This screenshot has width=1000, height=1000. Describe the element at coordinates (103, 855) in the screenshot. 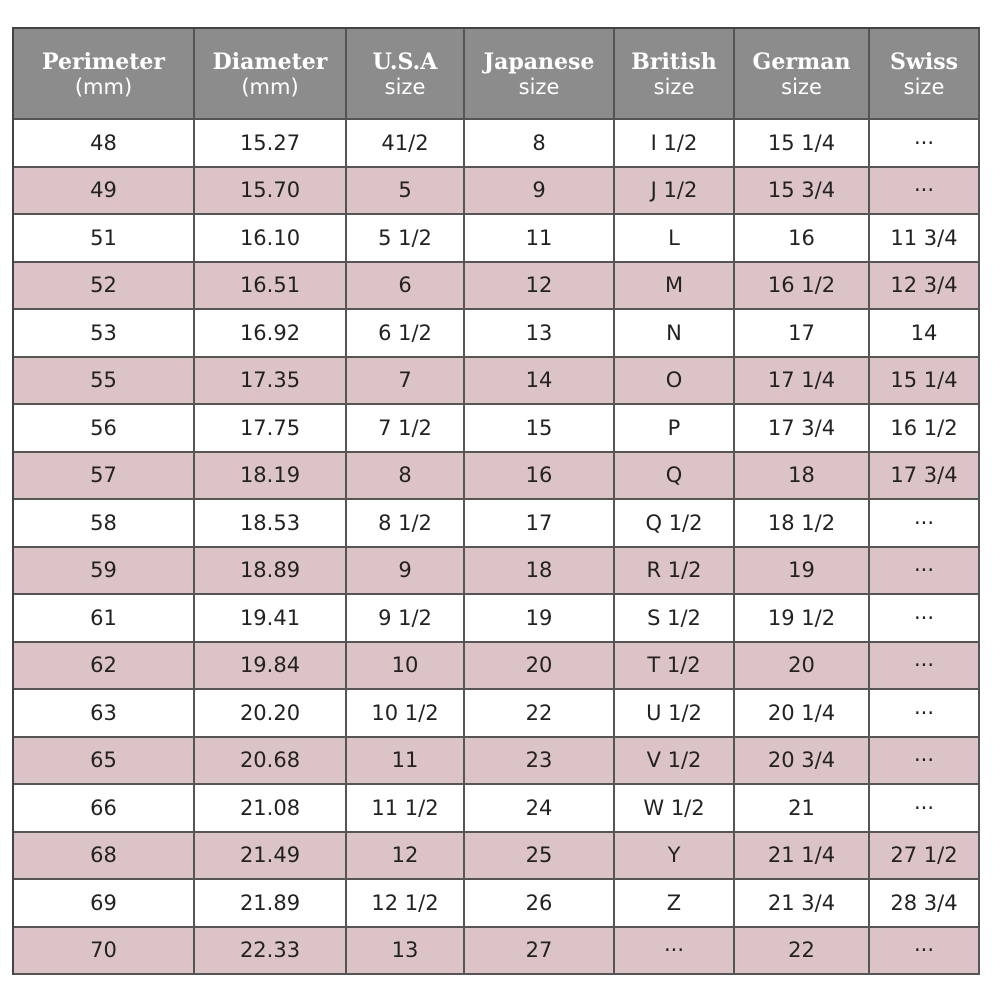

I see `cell-text: 68` at that location.